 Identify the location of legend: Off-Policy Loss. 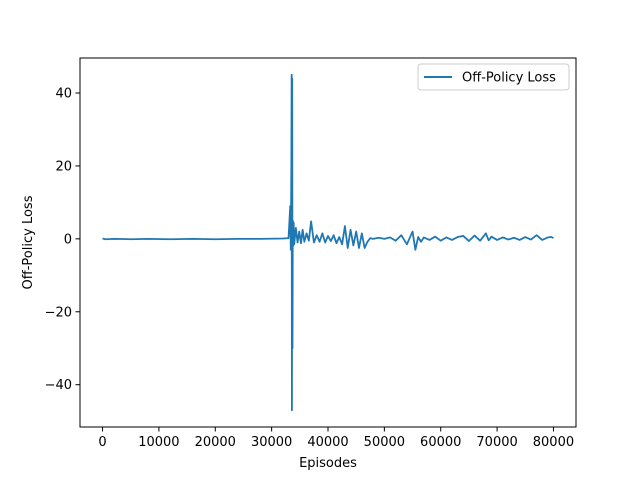
(493, 77).